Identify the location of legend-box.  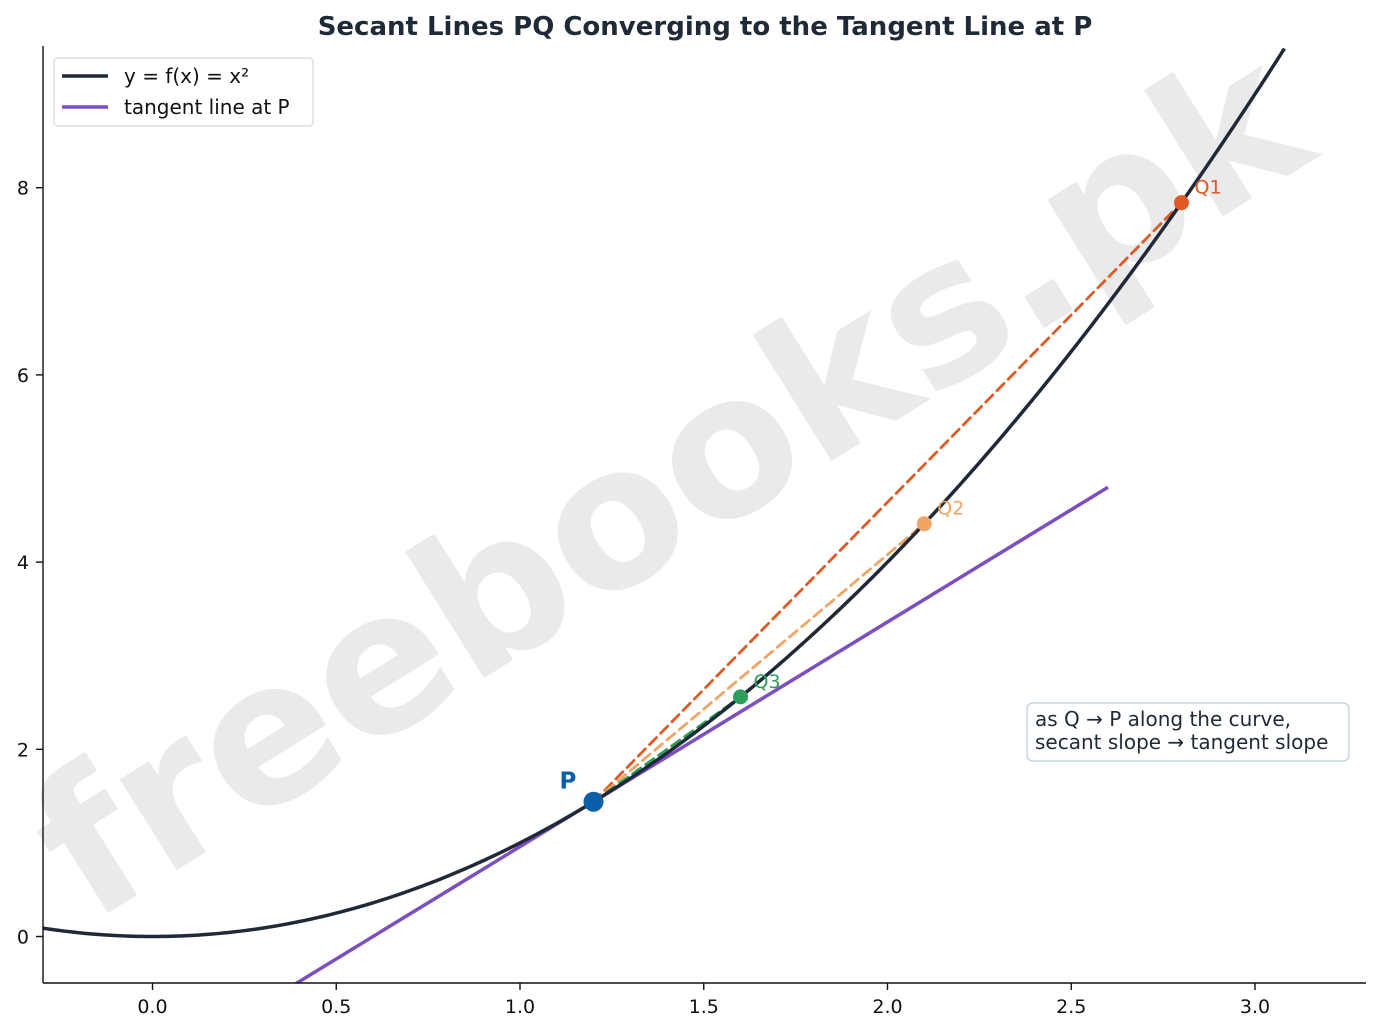
(183, 92).